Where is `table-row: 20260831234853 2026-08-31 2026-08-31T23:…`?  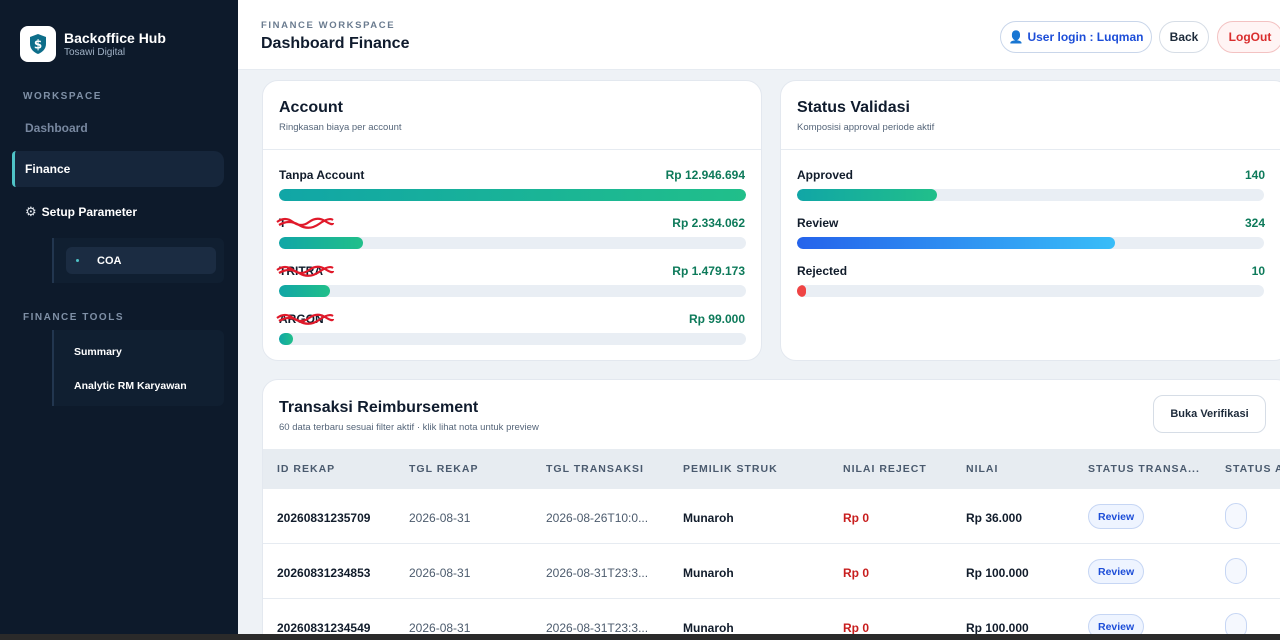
table-row: 20260831234853 2026-08-31 2026-08-31T23:… is located at coordinates (771, 571).